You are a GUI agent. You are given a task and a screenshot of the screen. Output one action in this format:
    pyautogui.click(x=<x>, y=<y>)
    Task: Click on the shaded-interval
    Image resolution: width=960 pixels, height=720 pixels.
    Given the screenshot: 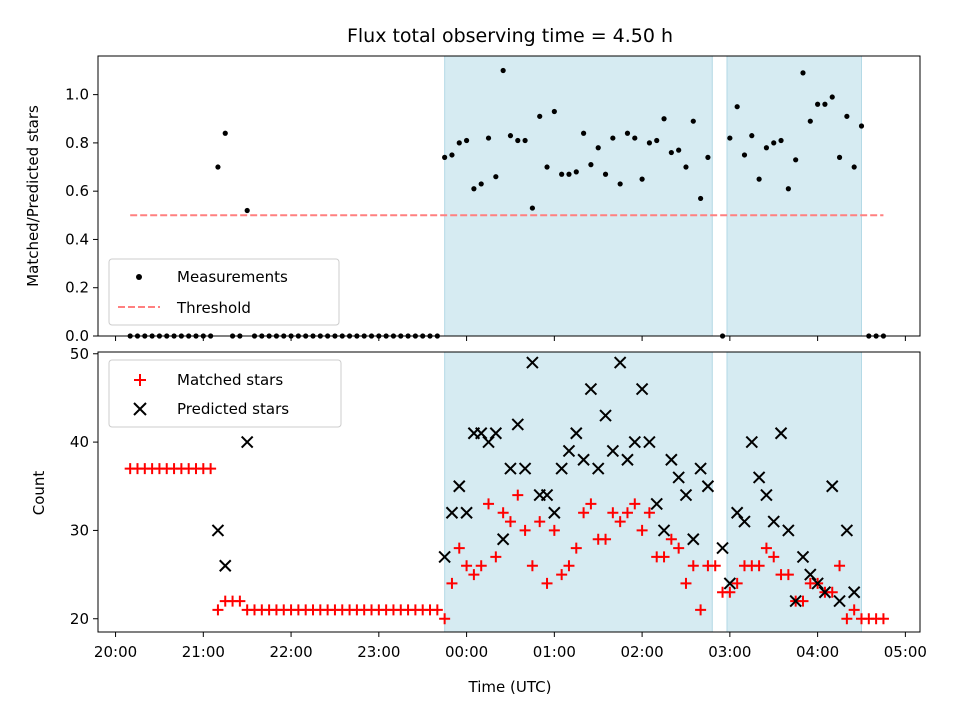 What is the action you would take?
    pyautogui.click(x=794, y=196)
    